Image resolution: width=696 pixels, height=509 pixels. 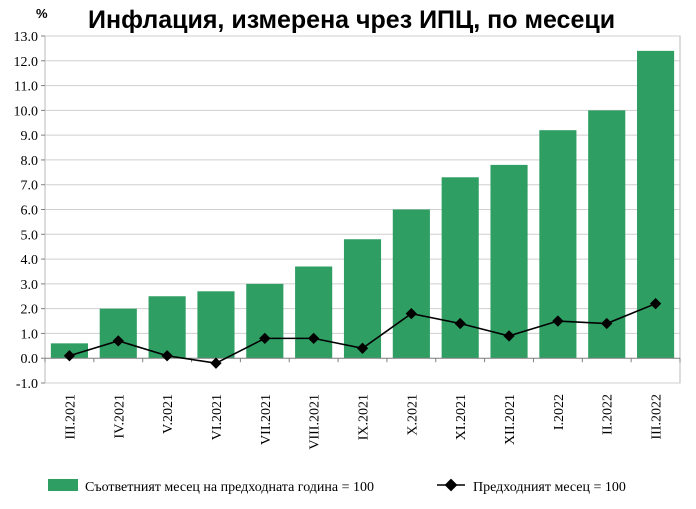 What do you see at coordinates (168, 414) in the screenshot?
I see `x-tick-label: V.2021` at bounding box center [168, 414].